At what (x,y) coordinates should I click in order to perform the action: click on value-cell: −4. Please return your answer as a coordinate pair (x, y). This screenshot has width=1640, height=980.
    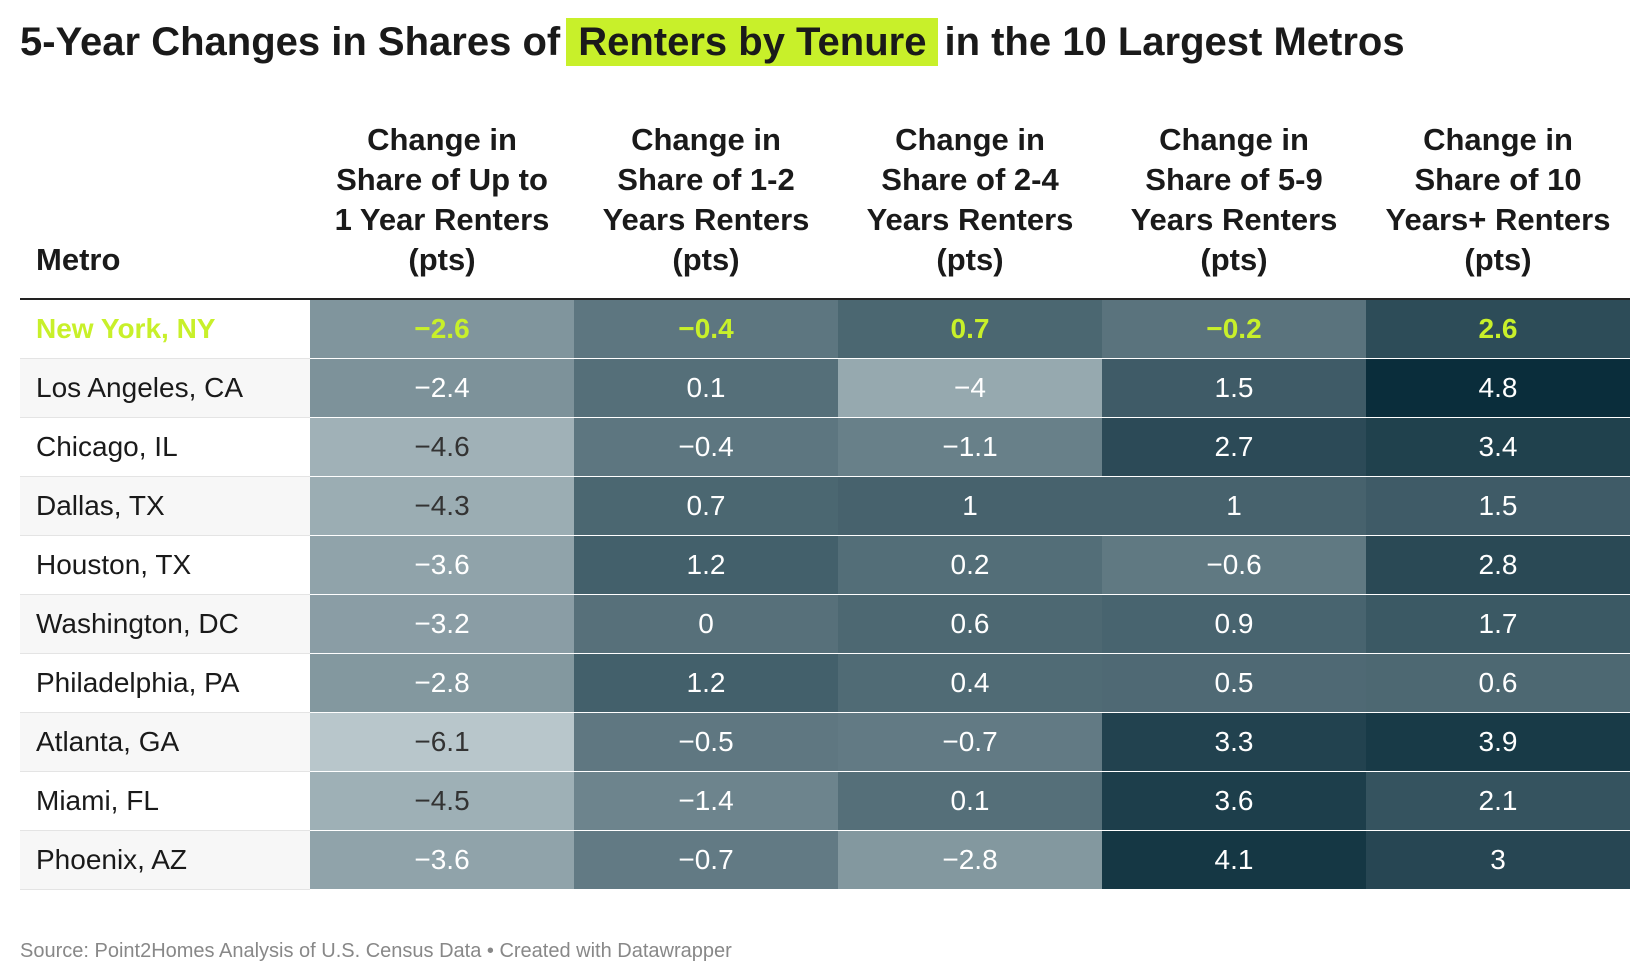
    Looking at the image, I should click on (970, 388).